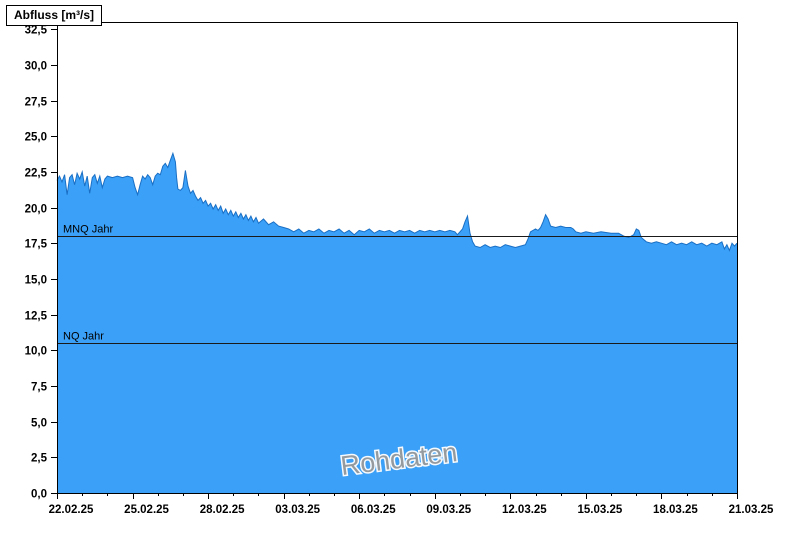  What do you see at coordinates (36, 138) in the screenshot?
I see `y-tick-label: 25,0` at bounding box center [36, 138].